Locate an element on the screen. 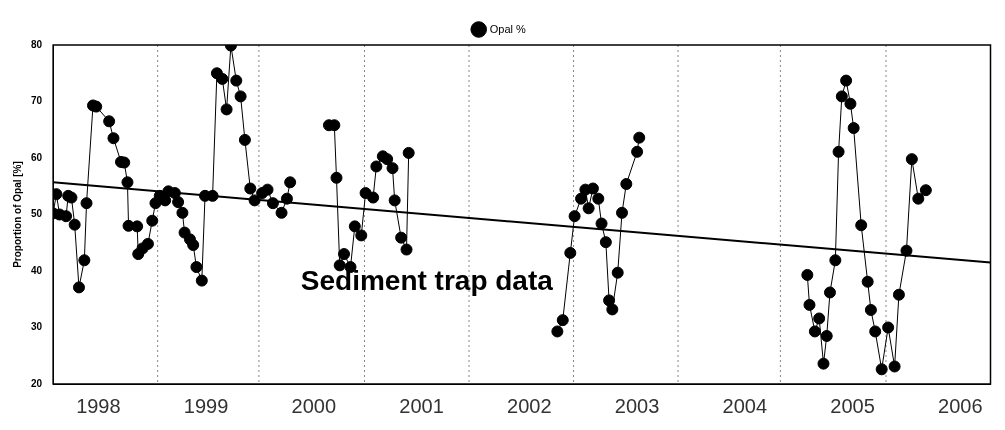 The height and width of the screenshot is (430, 1005). x-tick-label: 2005 is located at coordinates (852, 405).